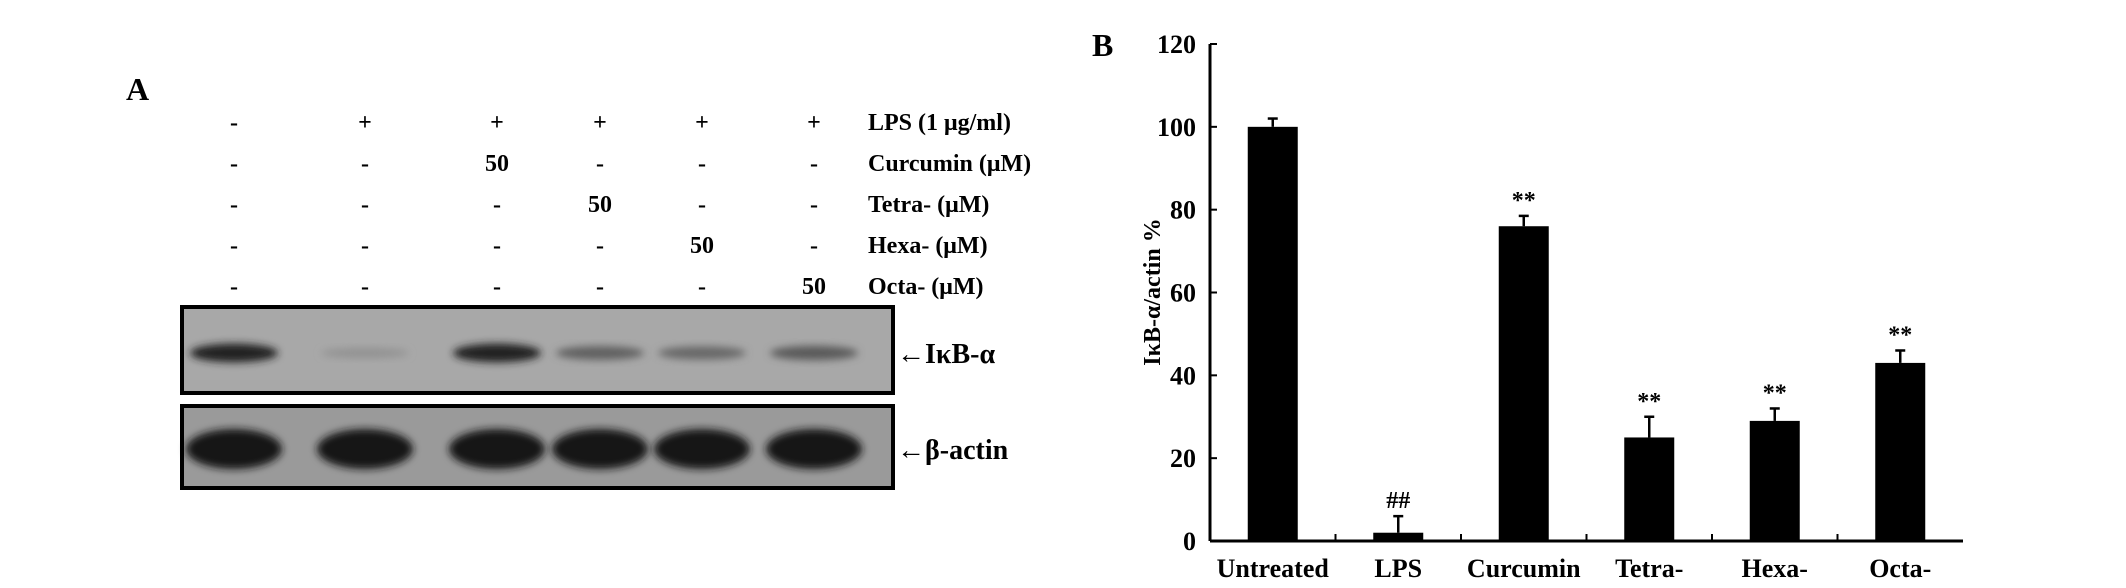 The width and height of the screenshot is (2126, 588). Describe the element at coordinates (1183, 293) in the screenshot. I see `y-tick-label: 60` at that location.